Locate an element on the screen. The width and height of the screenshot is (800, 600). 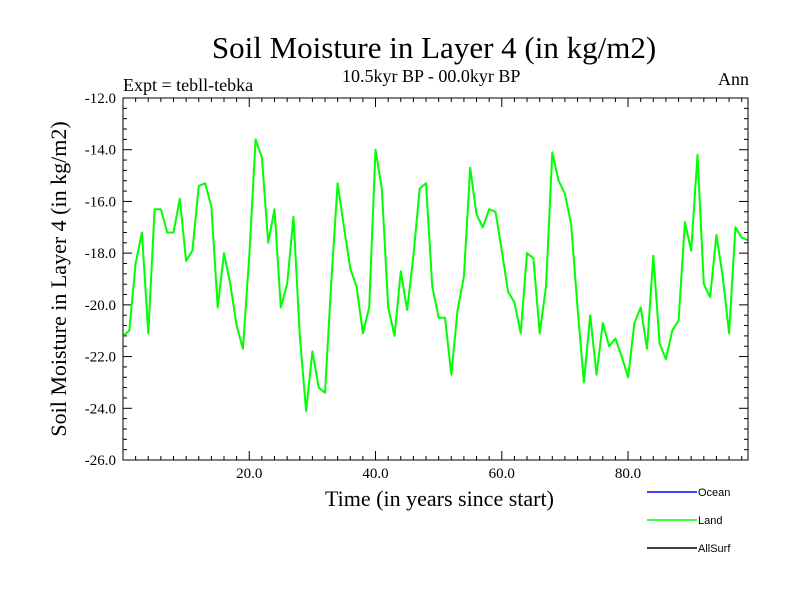
x-tick-label: 20.0 is located at coordinates (249, 474).